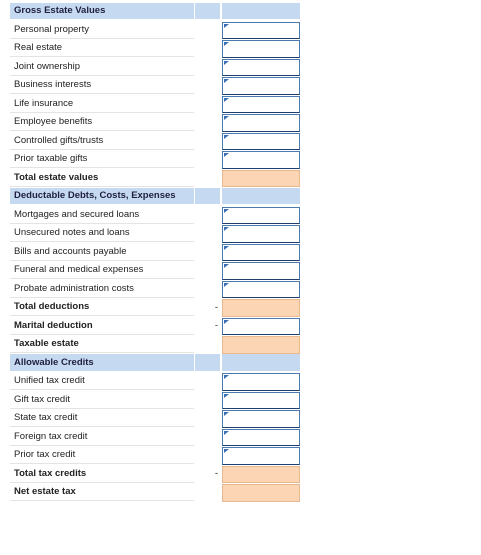 This screenshot has width=481, height=555. I want to click on row-label: Unsecured notes and loans, so click(102, 233).